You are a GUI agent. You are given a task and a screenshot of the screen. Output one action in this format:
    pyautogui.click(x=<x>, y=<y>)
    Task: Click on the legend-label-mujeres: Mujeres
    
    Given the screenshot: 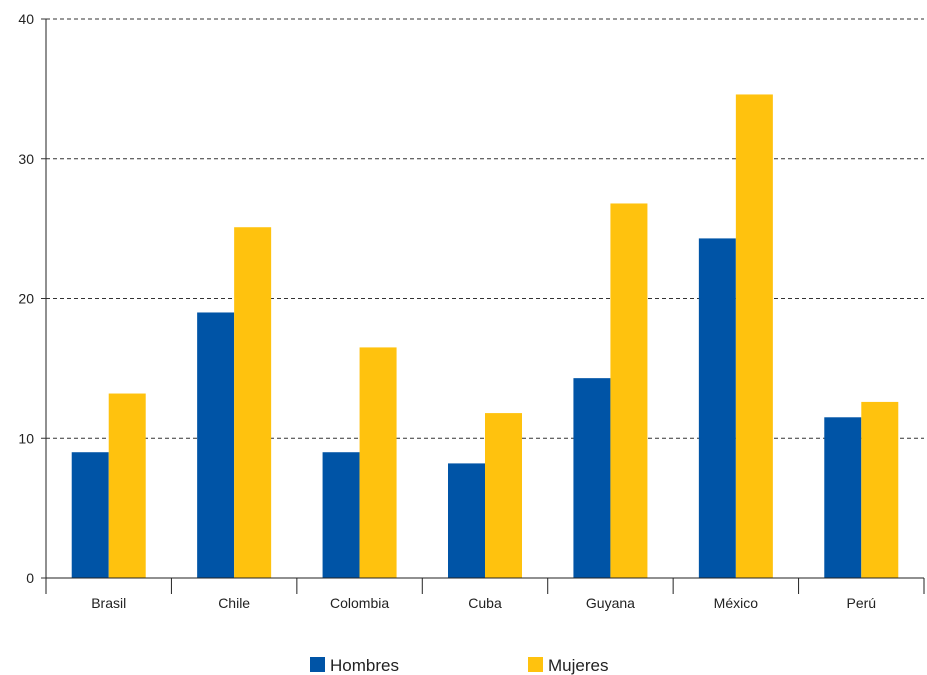 What is the action you would take?
    pyautogui.click(x=578, y=665)
    